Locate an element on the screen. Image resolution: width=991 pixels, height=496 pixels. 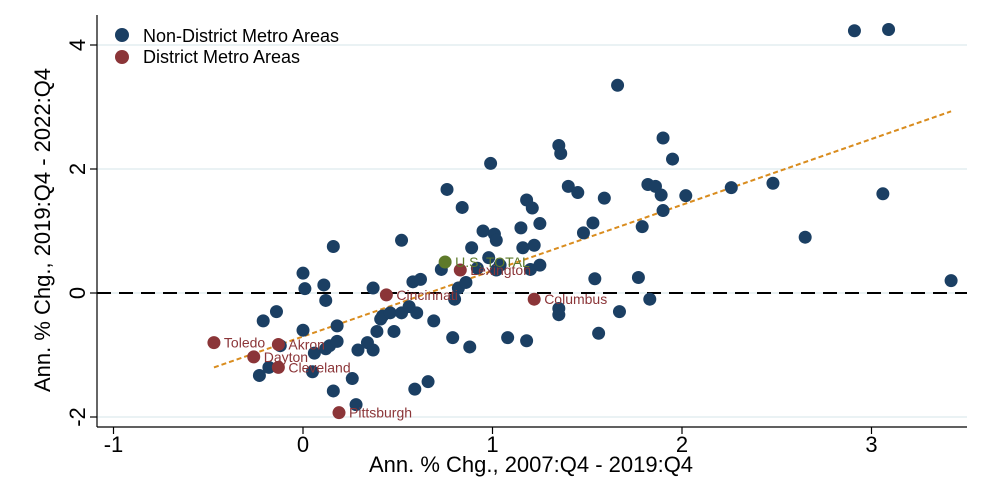
y-tick-label: 0 is located at coordinates (77, 293).